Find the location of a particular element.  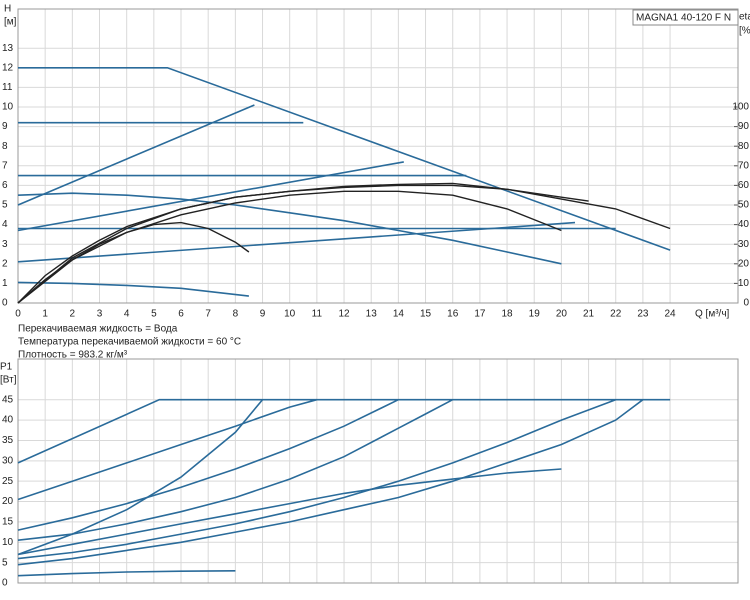

y-tick-label: 13 is located at coordinates (8, 48).